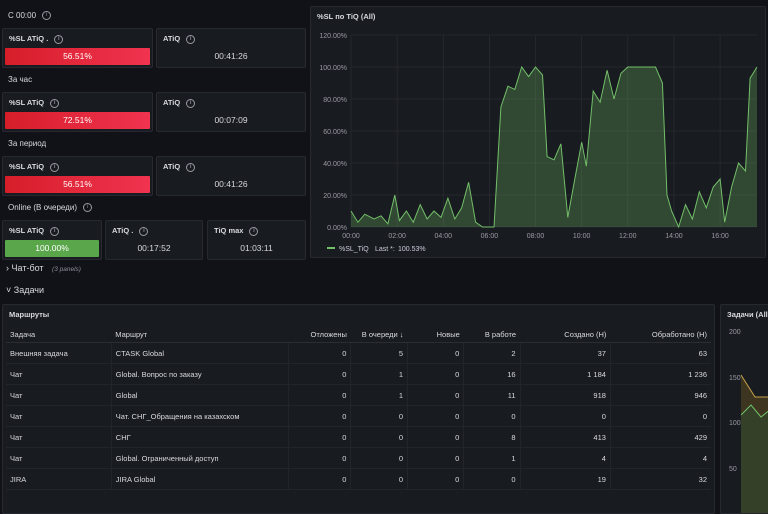 The image size is (768, 514). I want to click on sl-atiq-panel-period: %SL ATiQ i 56.51%, so click(77, 176).